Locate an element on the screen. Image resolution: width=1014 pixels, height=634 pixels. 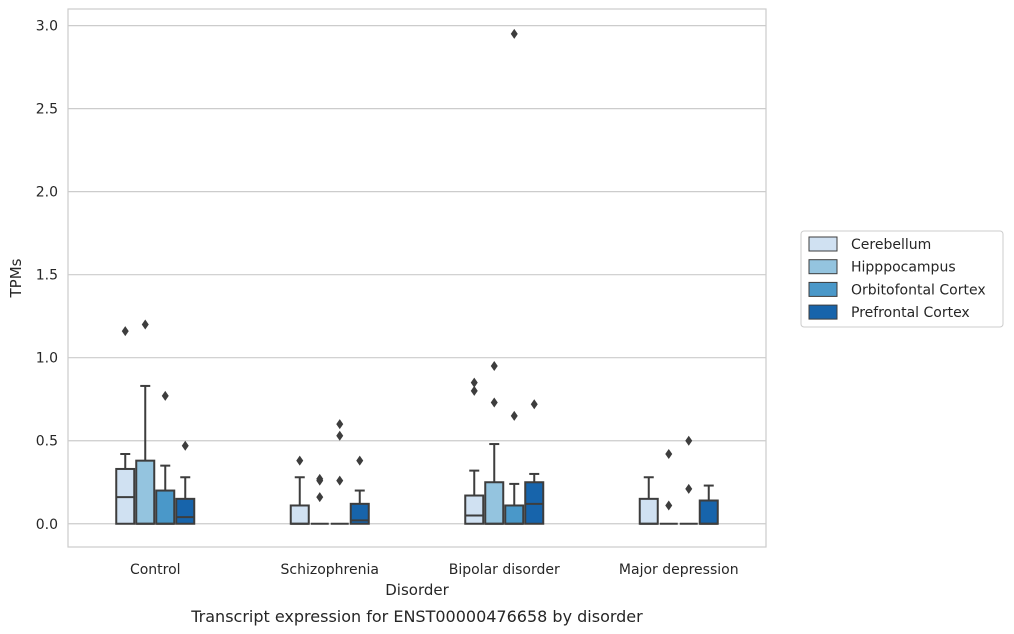
x-tick-label: Bipolar disorder is located at coordinates (504, 570).